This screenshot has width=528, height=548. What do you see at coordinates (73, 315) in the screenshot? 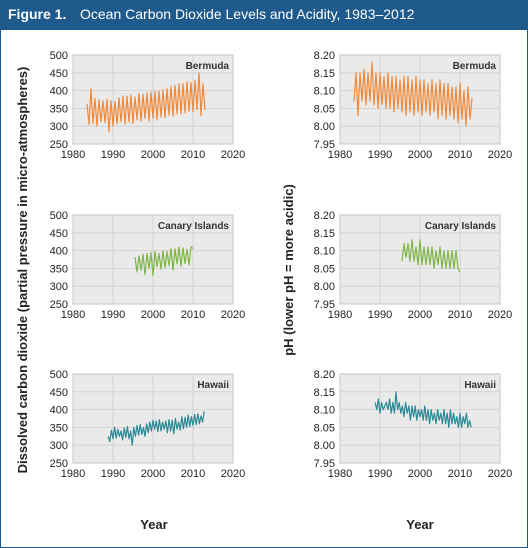
I see `canary-islands-co2-x-tick-label: 1980` at bounding box center [73, 315].